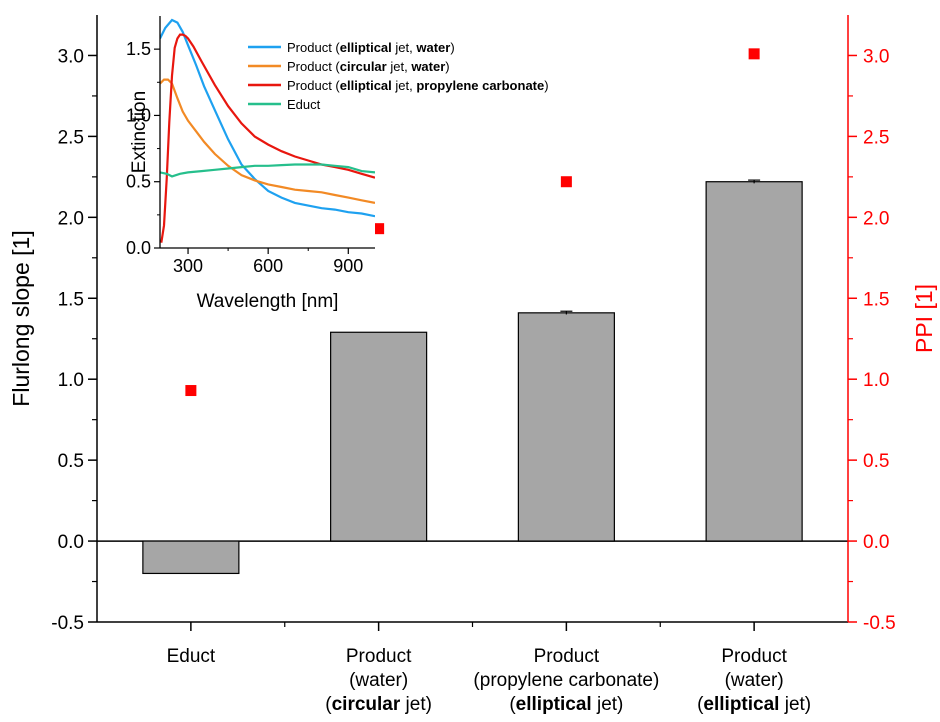 The width and height of the screenshot is (940, 722). Describe the element at coordinates (138, 49) in the screenshot. I see `inset-y-tick-label: 1.5` at that location.